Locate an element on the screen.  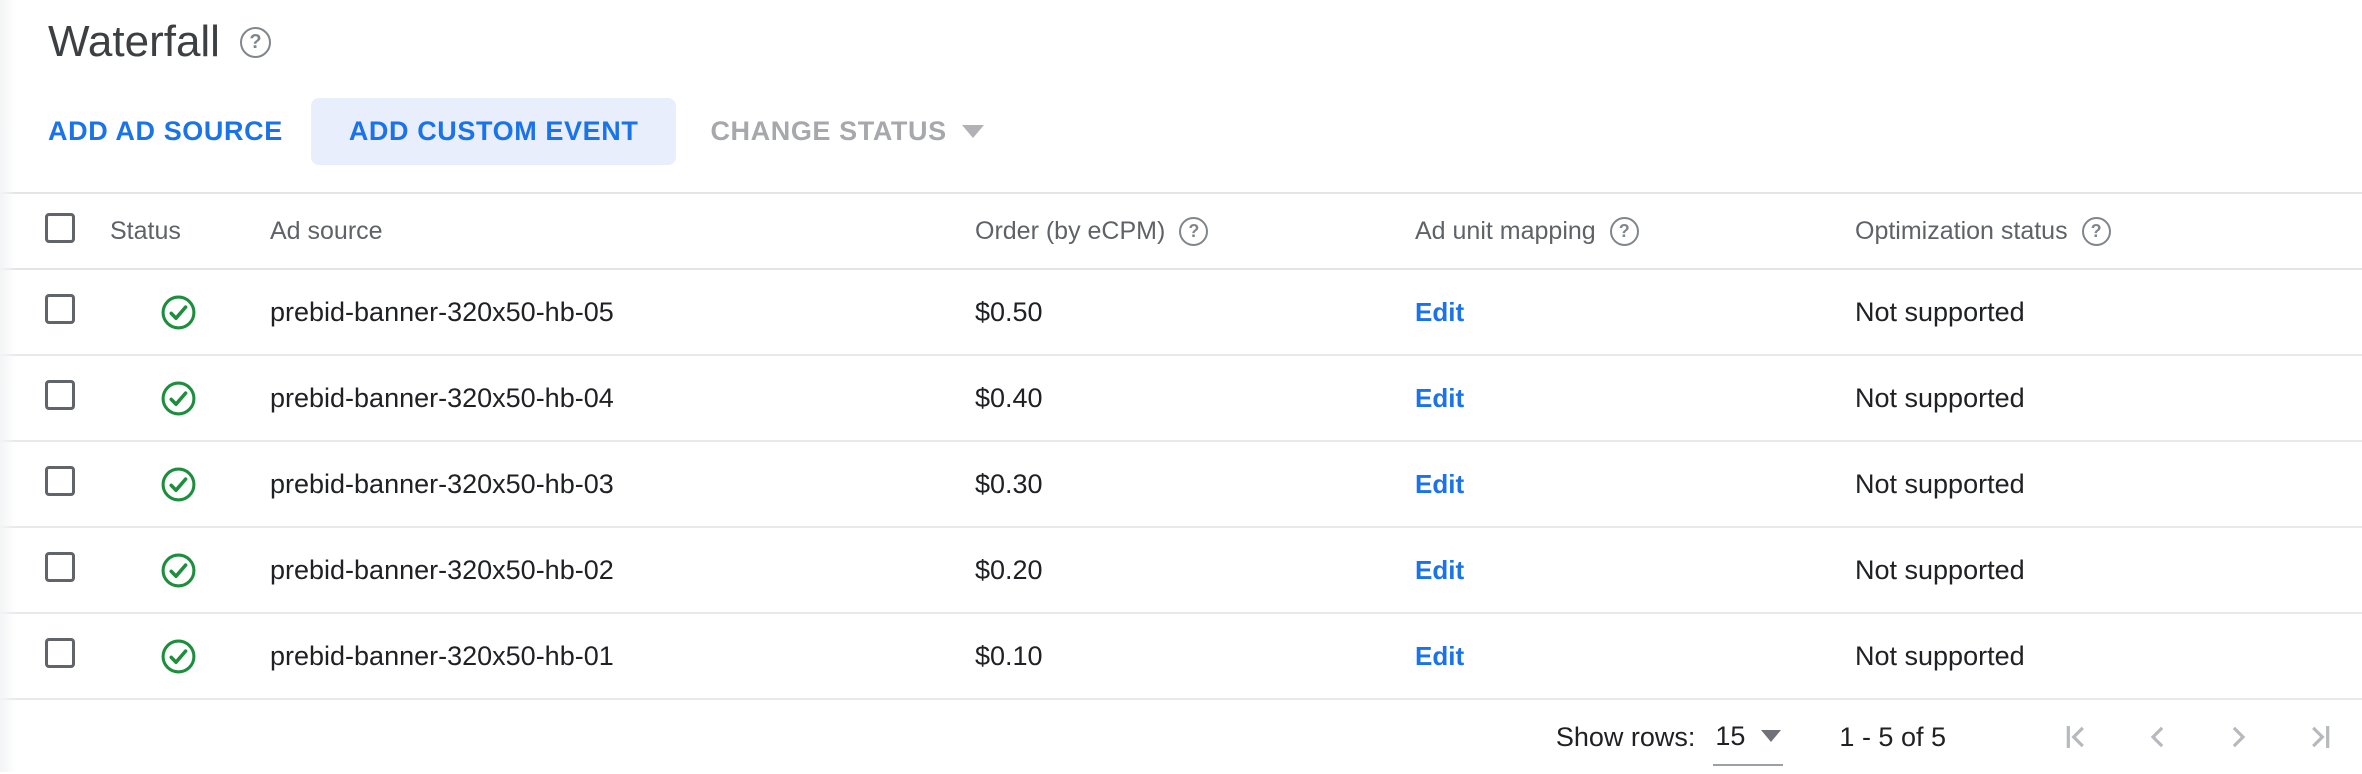
ad-source-name: prebid-banner-320x50-hb-04 is located at coordinates (442, 397).